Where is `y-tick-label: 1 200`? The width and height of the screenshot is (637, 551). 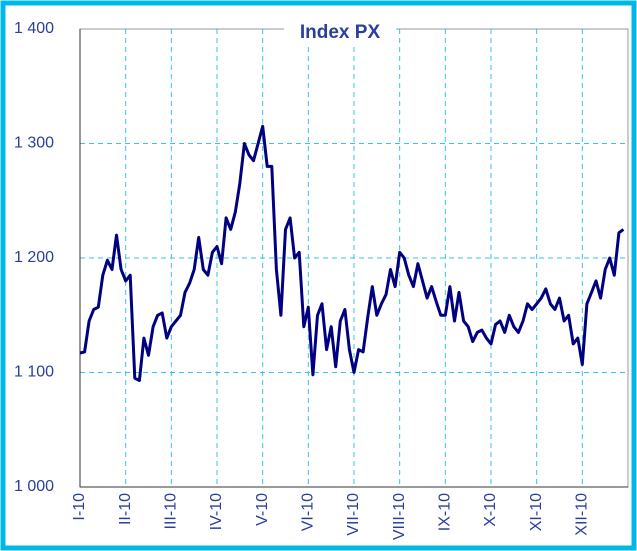 y-tick-label: 1 200 is located at coordinates (34, 257).